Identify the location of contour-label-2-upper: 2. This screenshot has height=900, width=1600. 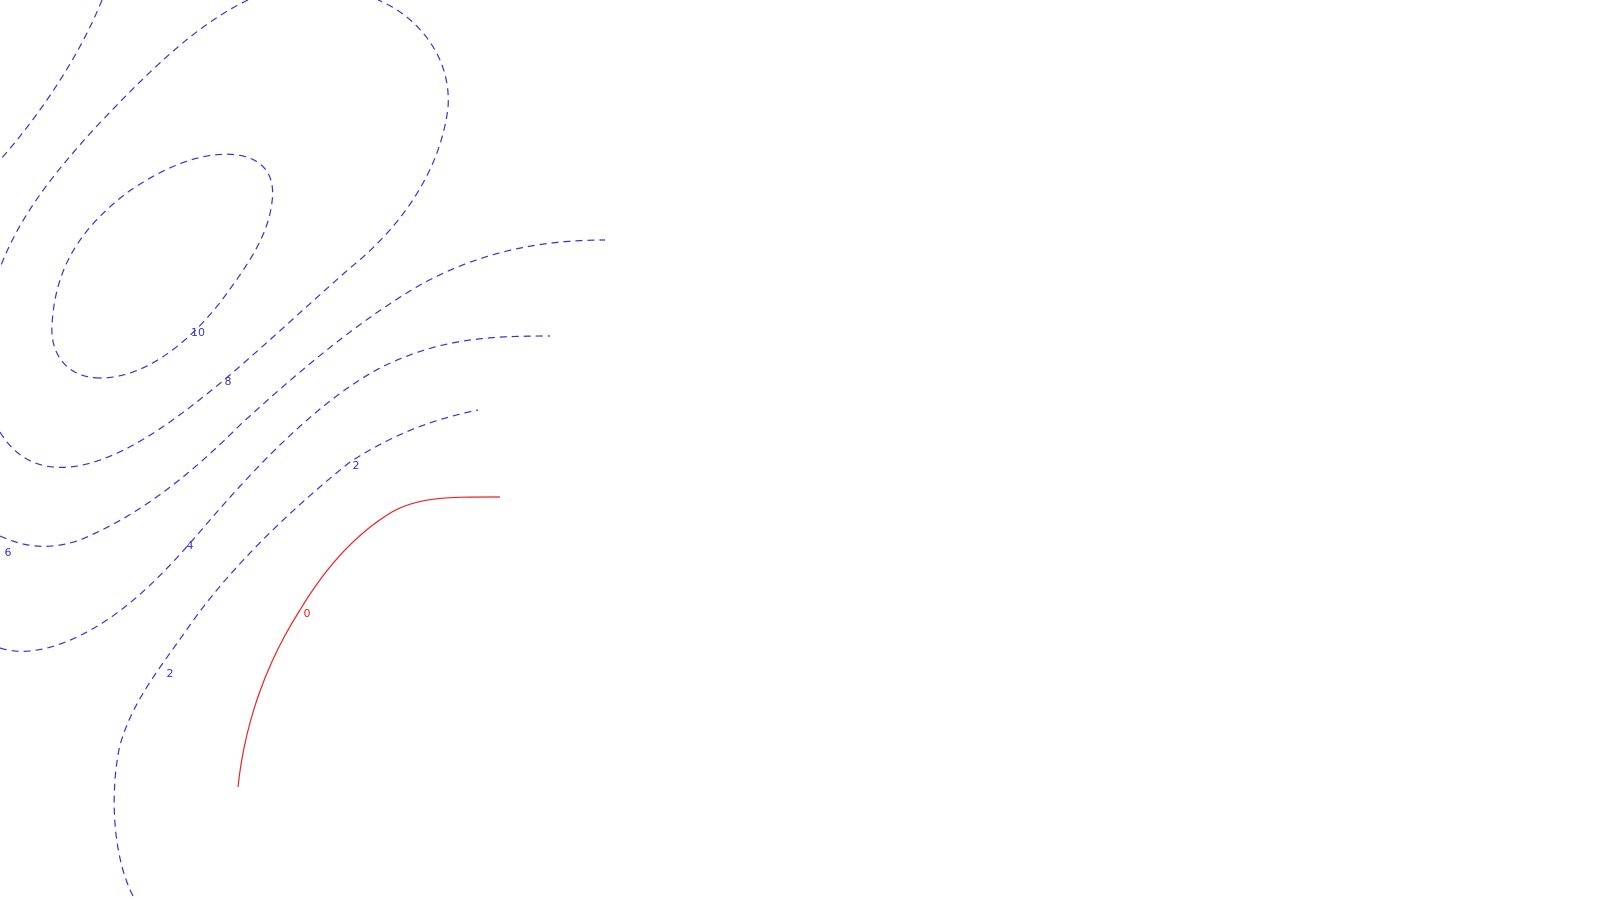
(356, 465).